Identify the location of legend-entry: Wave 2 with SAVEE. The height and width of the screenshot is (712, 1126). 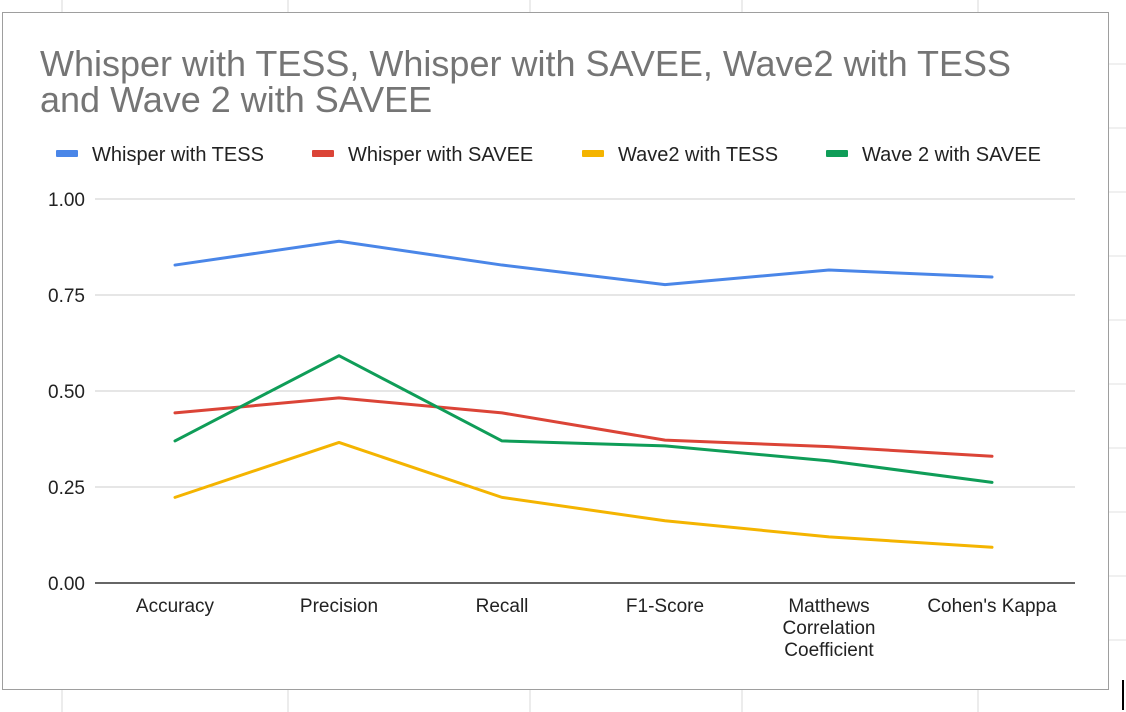
(951, 155).